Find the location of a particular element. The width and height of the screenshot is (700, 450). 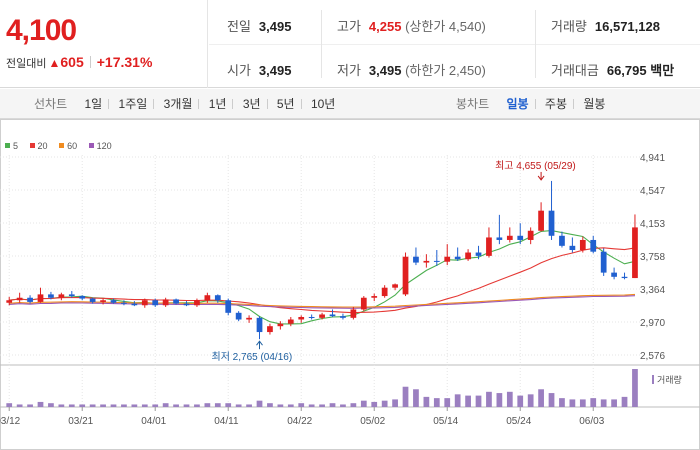

stat-open: 시가 3,495 is located at coordinates (259, 69).